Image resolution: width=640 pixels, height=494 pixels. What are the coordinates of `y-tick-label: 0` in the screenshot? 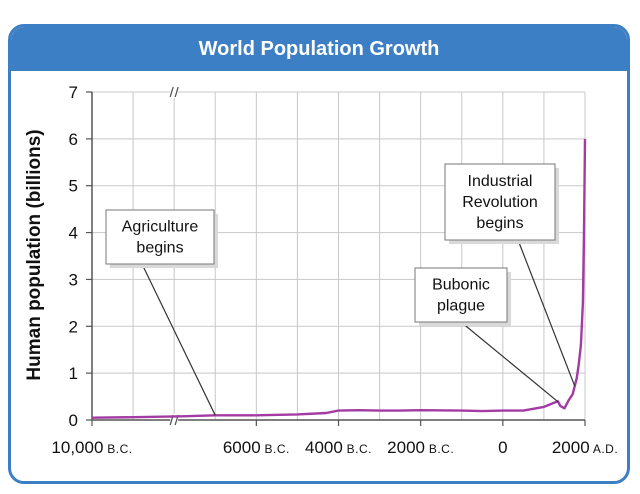 It's located at (73, 420).